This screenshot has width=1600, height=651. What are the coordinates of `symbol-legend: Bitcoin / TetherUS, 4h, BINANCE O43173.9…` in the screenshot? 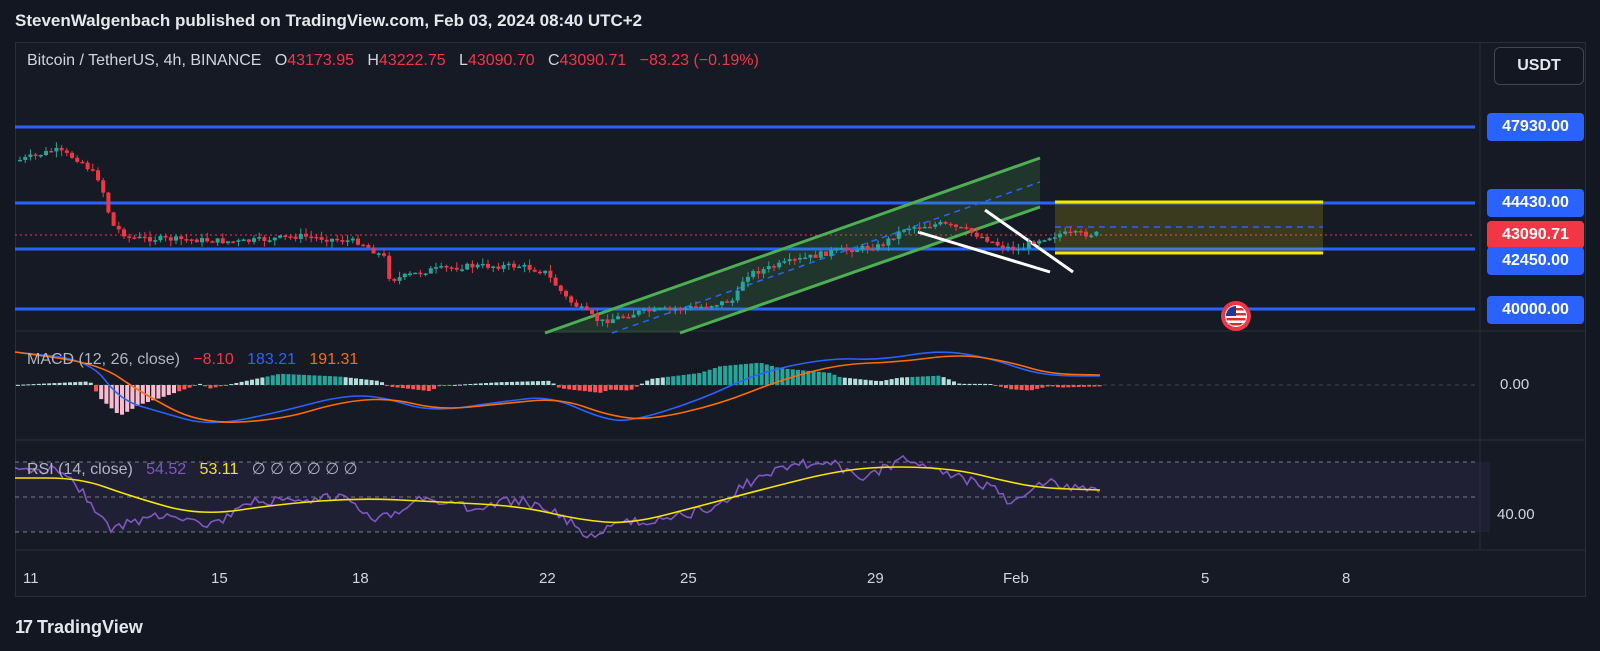 It's located at (393, 61).